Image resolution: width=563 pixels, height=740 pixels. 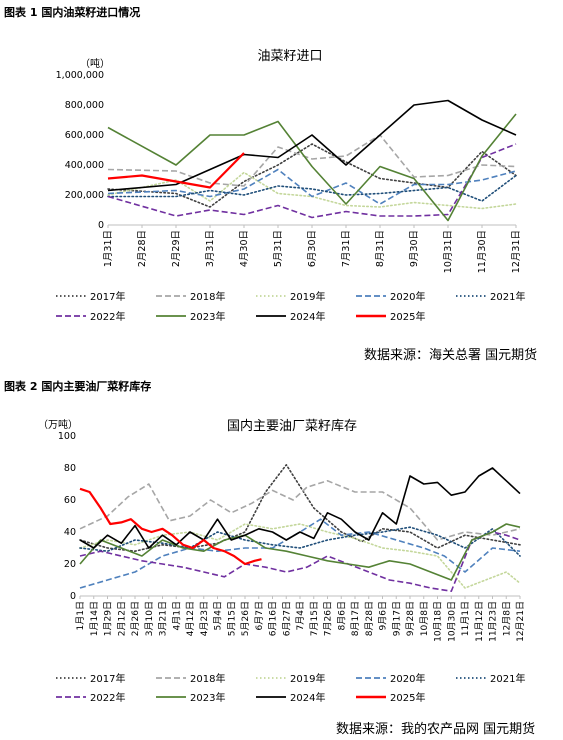 I want to click on x-tick-label: 6月7日, so click(x=259, y=615).